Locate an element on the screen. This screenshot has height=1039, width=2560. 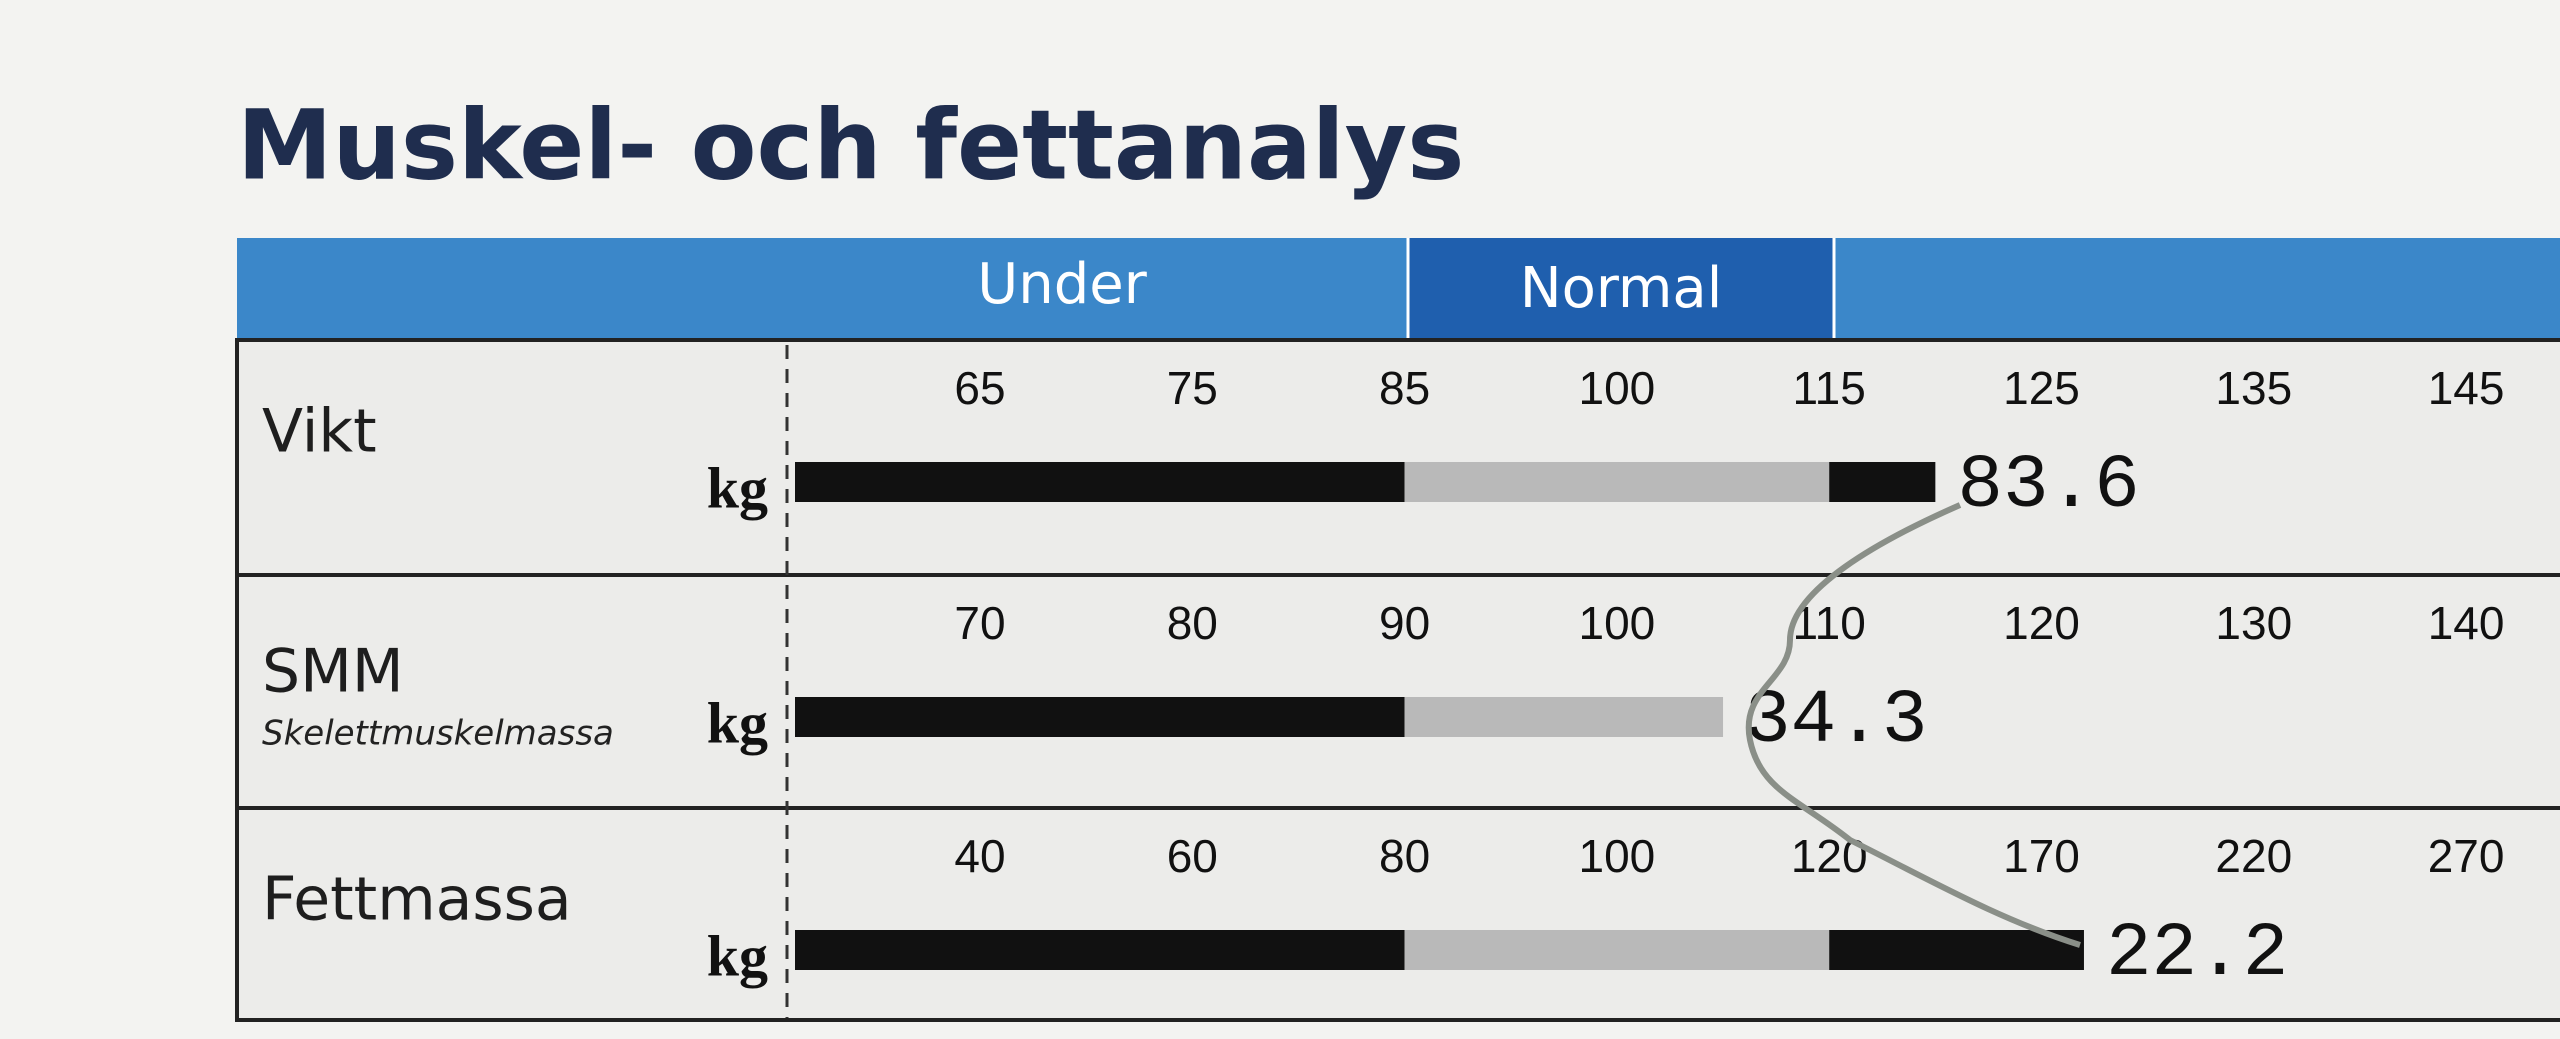
tick-label: 75 is located at coordinates (1192, 388).